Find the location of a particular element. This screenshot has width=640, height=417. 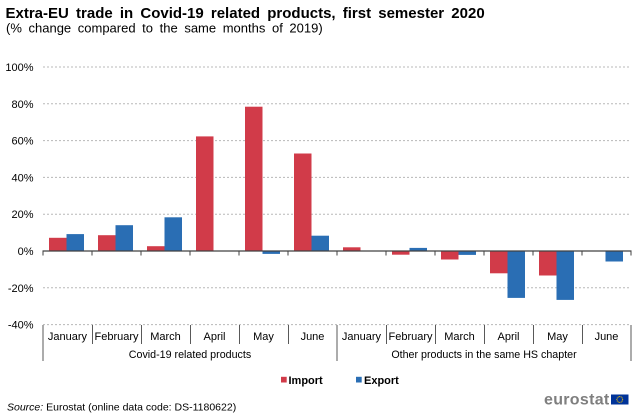

svg-text: 0% is located at coordinates (26, 252).